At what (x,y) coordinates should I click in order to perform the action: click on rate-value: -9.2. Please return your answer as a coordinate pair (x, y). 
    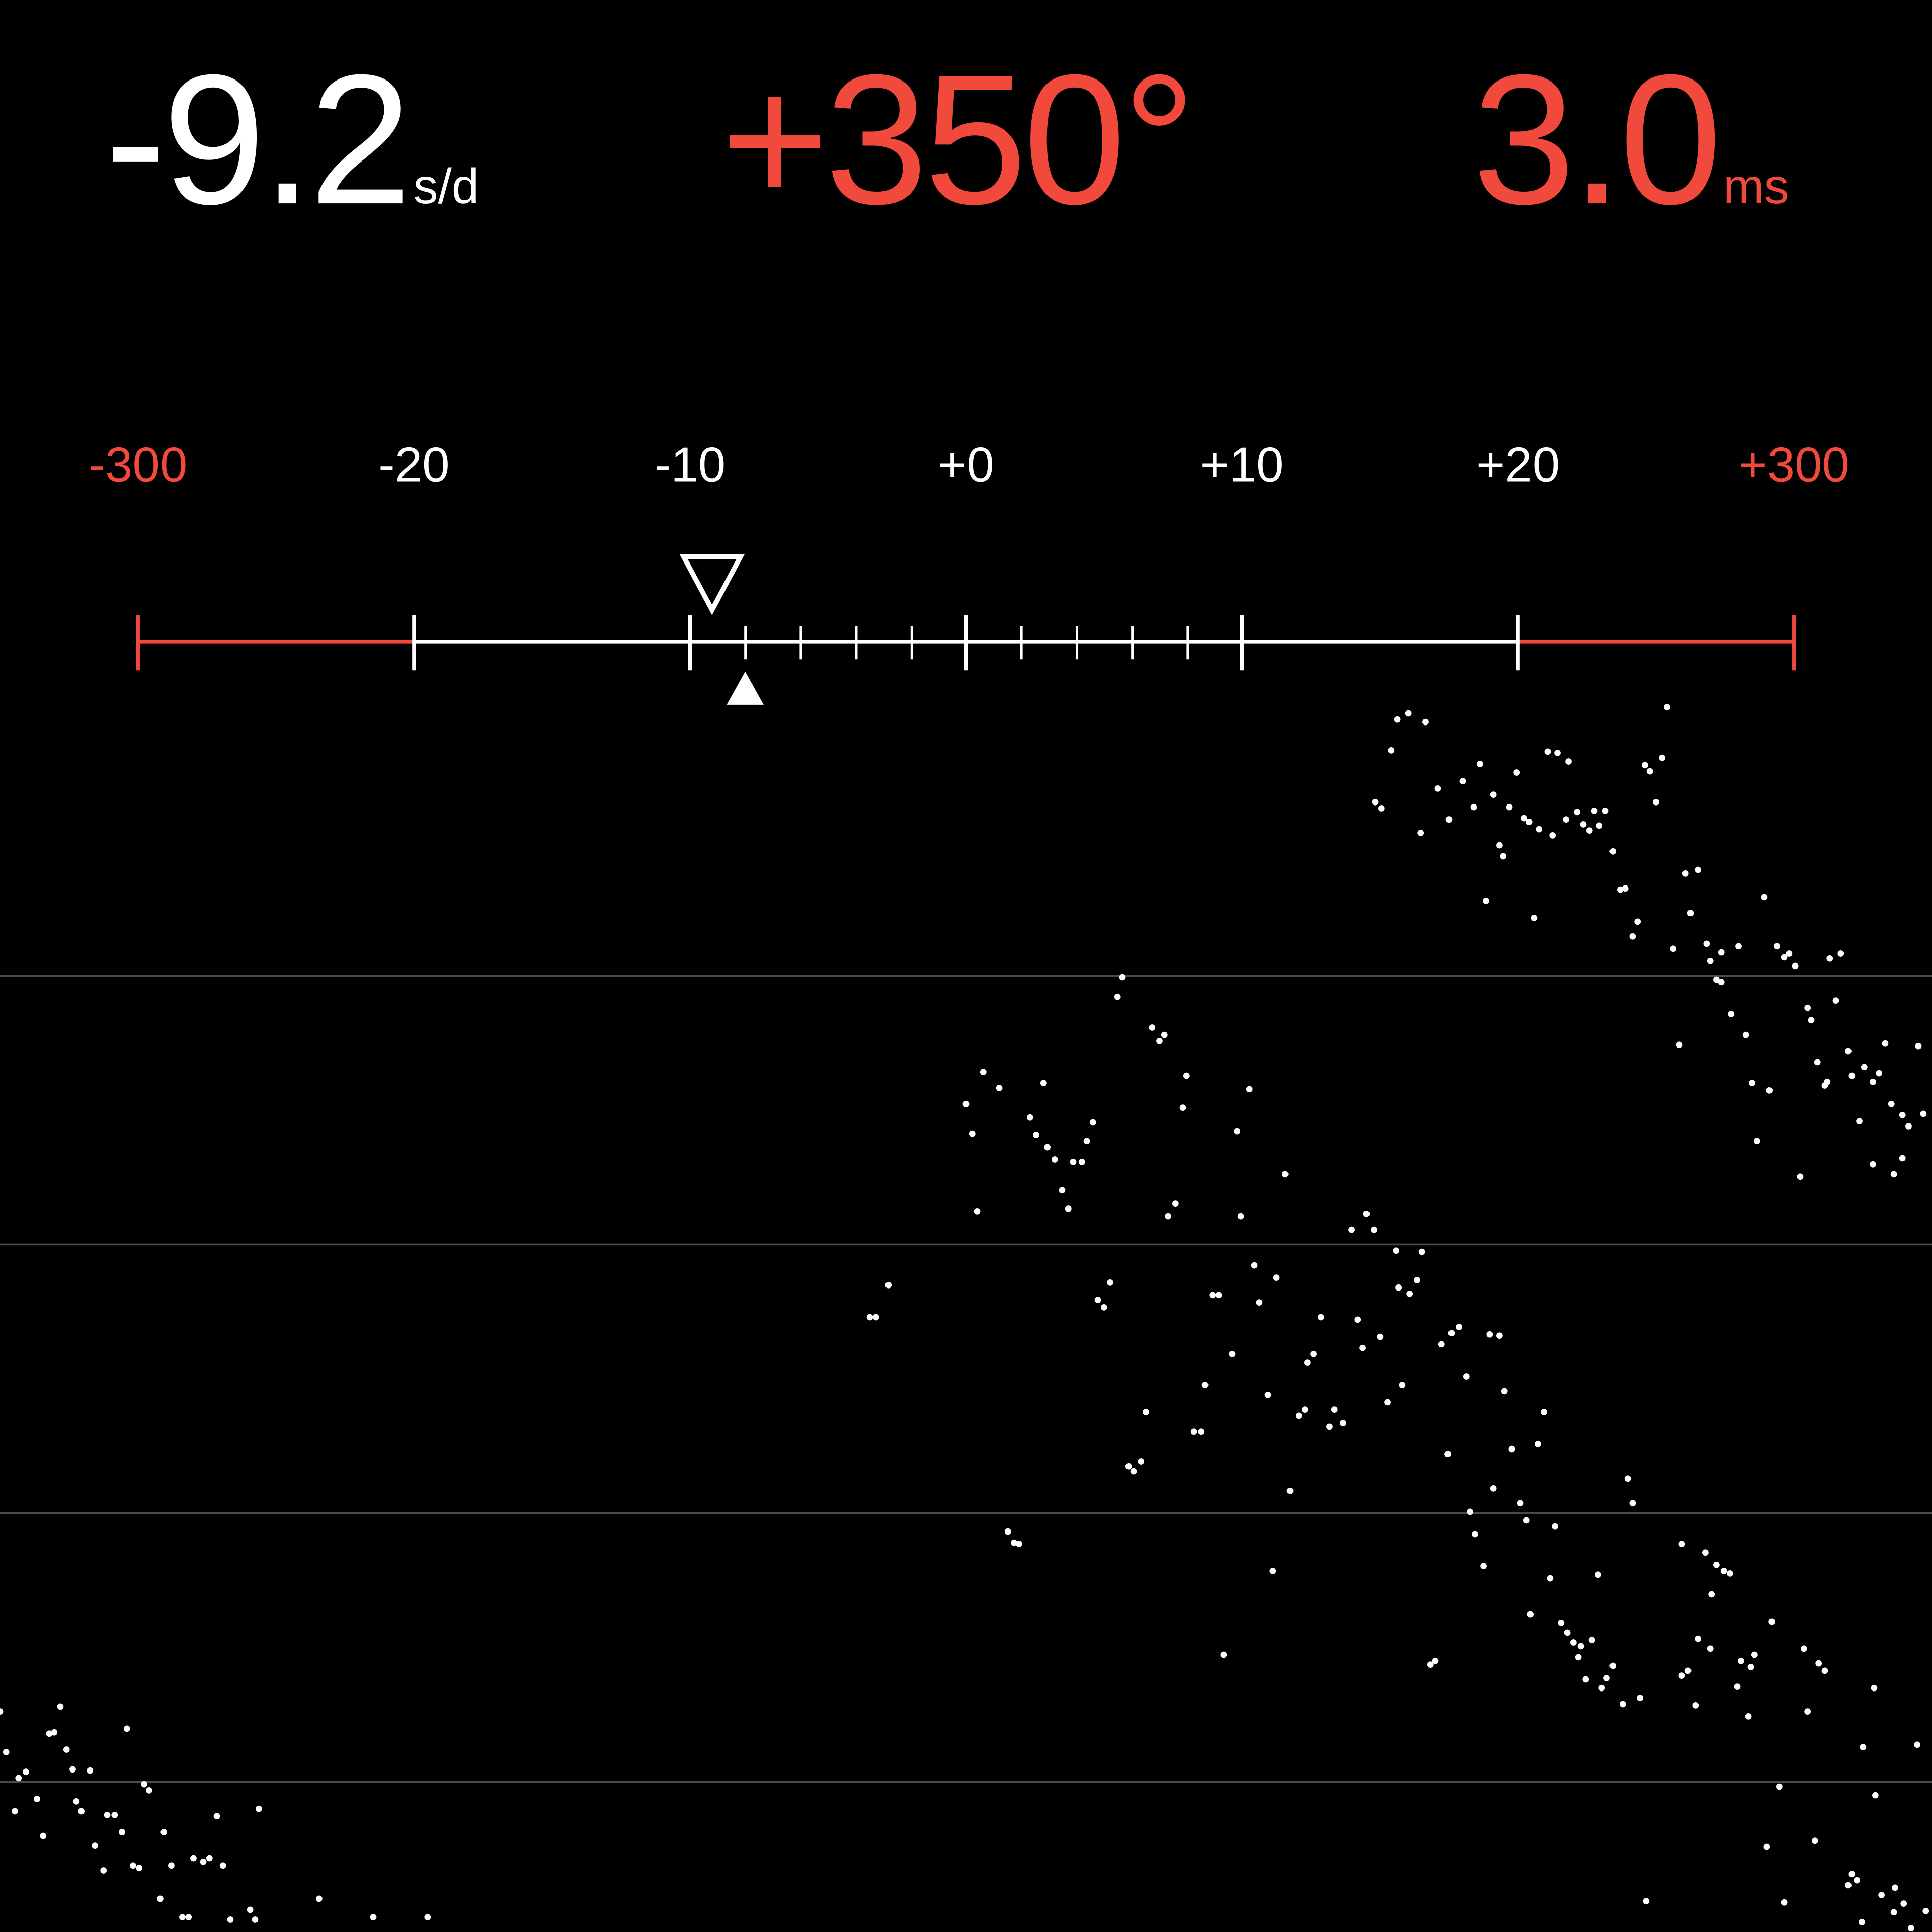
    Looking at the image, I should click on (259, 139).